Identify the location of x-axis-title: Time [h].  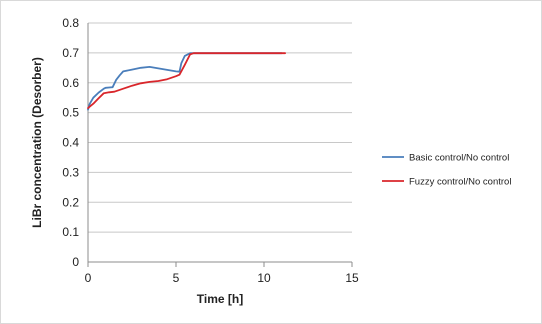
(220, 299).